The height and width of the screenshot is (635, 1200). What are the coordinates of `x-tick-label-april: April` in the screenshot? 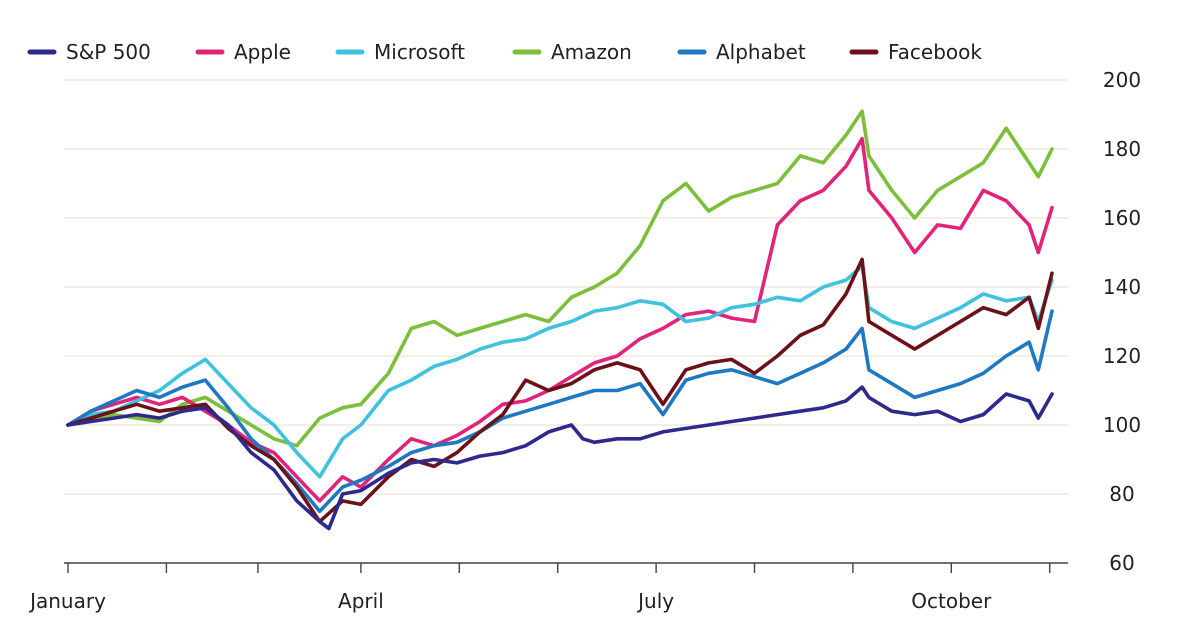 It's located at (361, 601).